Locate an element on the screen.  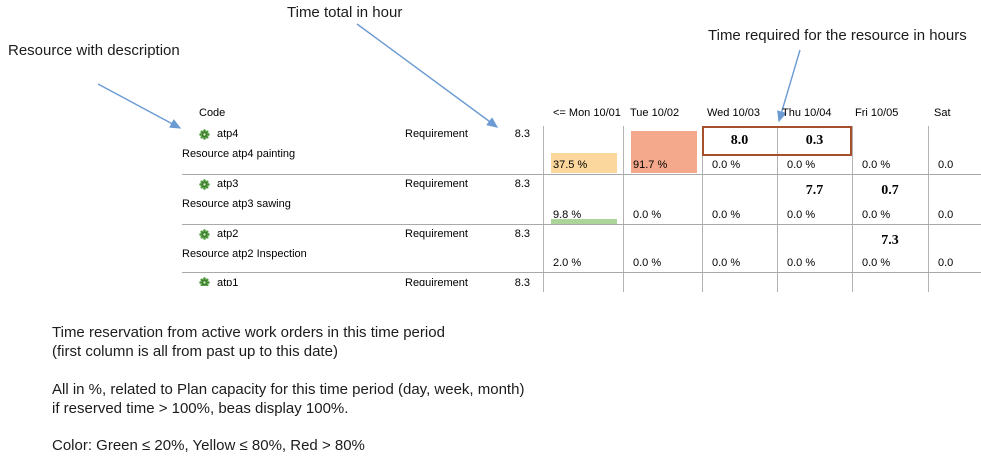
column-header-mon: <= Mon 10/01 is located at coordinates (587, 113).